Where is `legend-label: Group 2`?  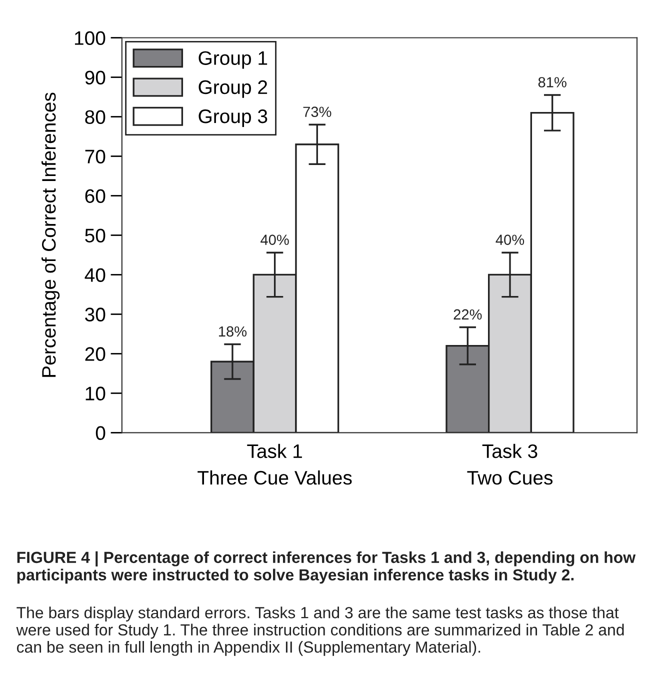 legend-label: Group 2 is located at coordinates (233, 89).